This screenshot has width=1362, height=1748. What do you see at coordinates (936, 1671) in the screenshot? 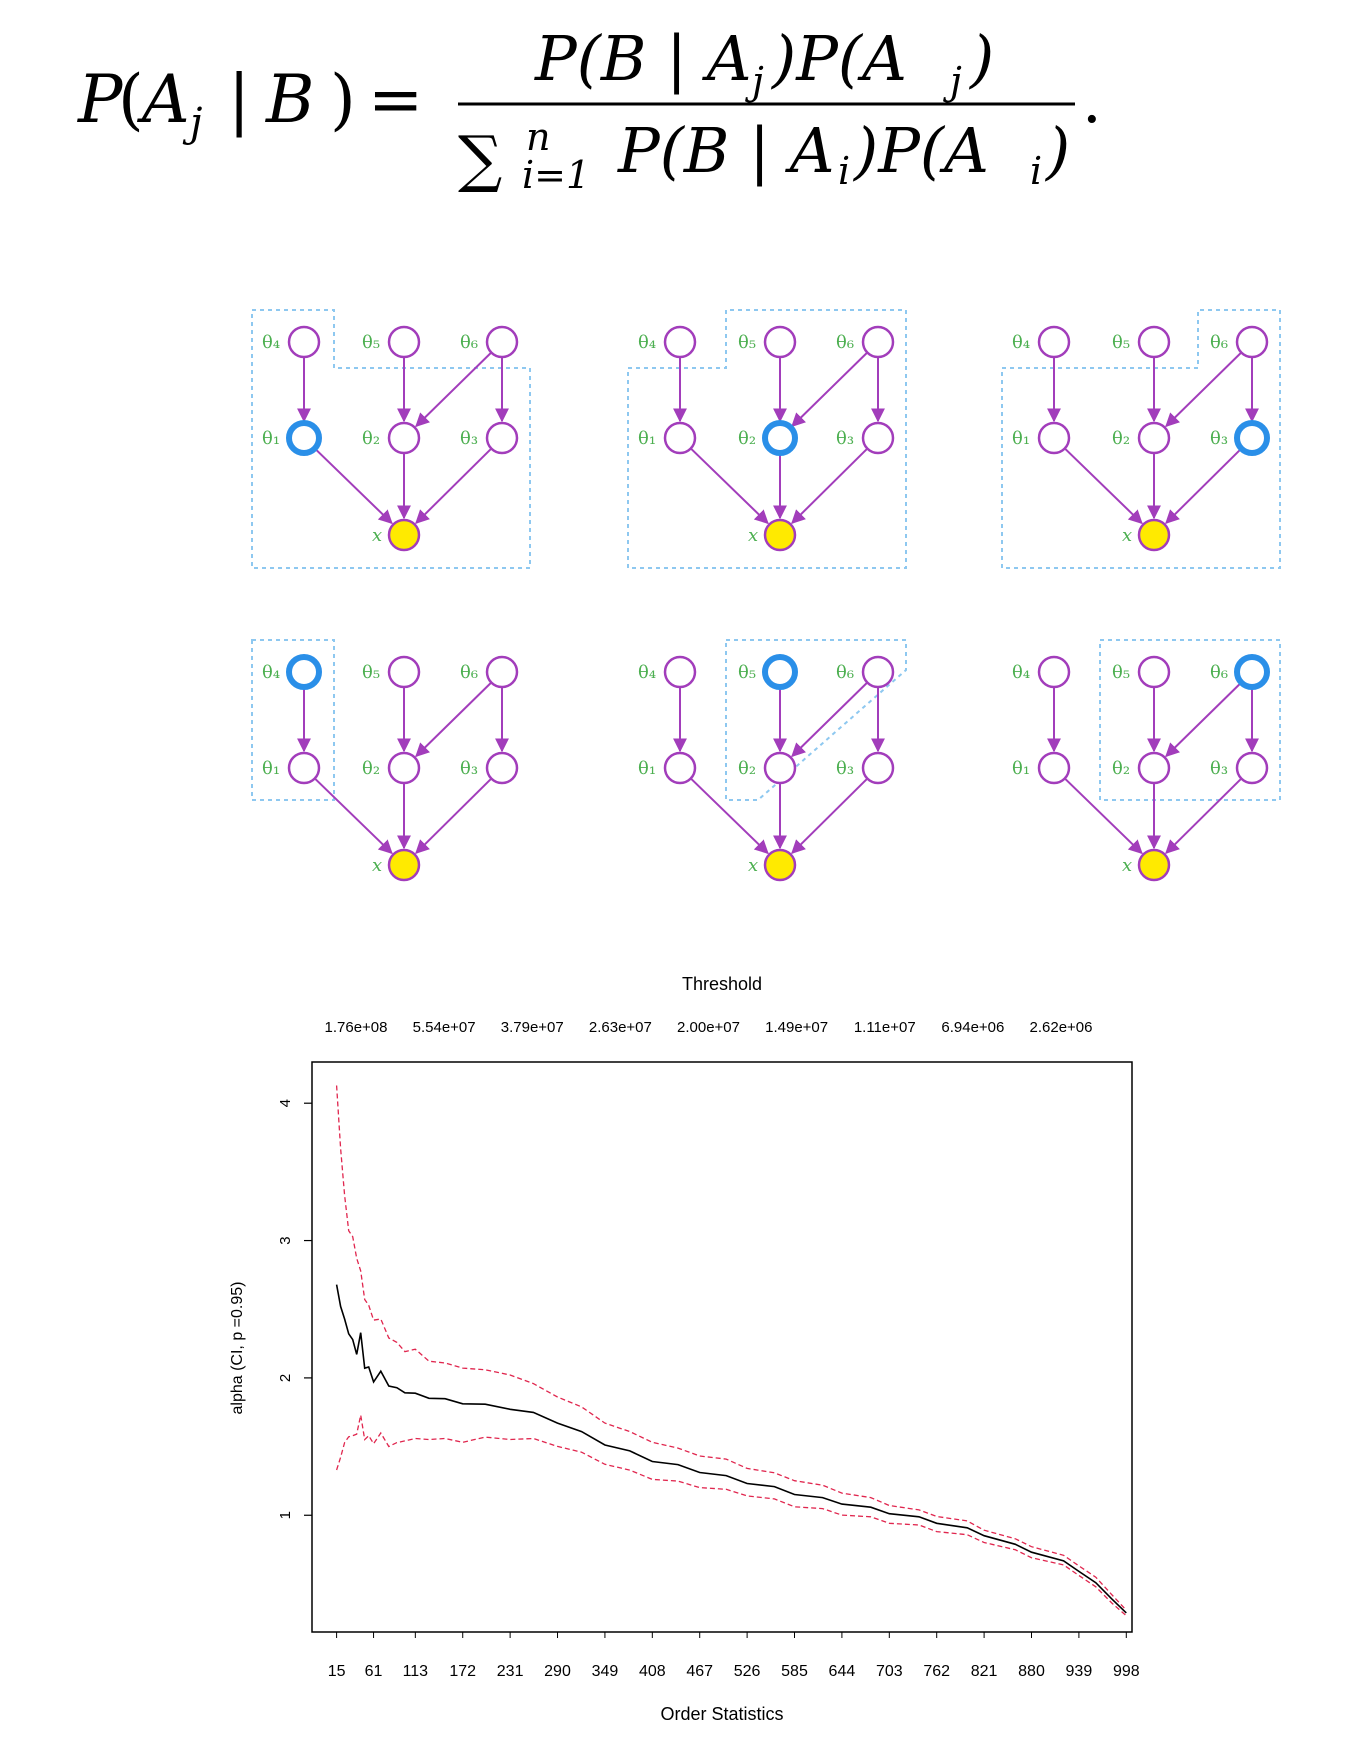
I see `x-tick-label: 762` at bounding box center [936, 1671].